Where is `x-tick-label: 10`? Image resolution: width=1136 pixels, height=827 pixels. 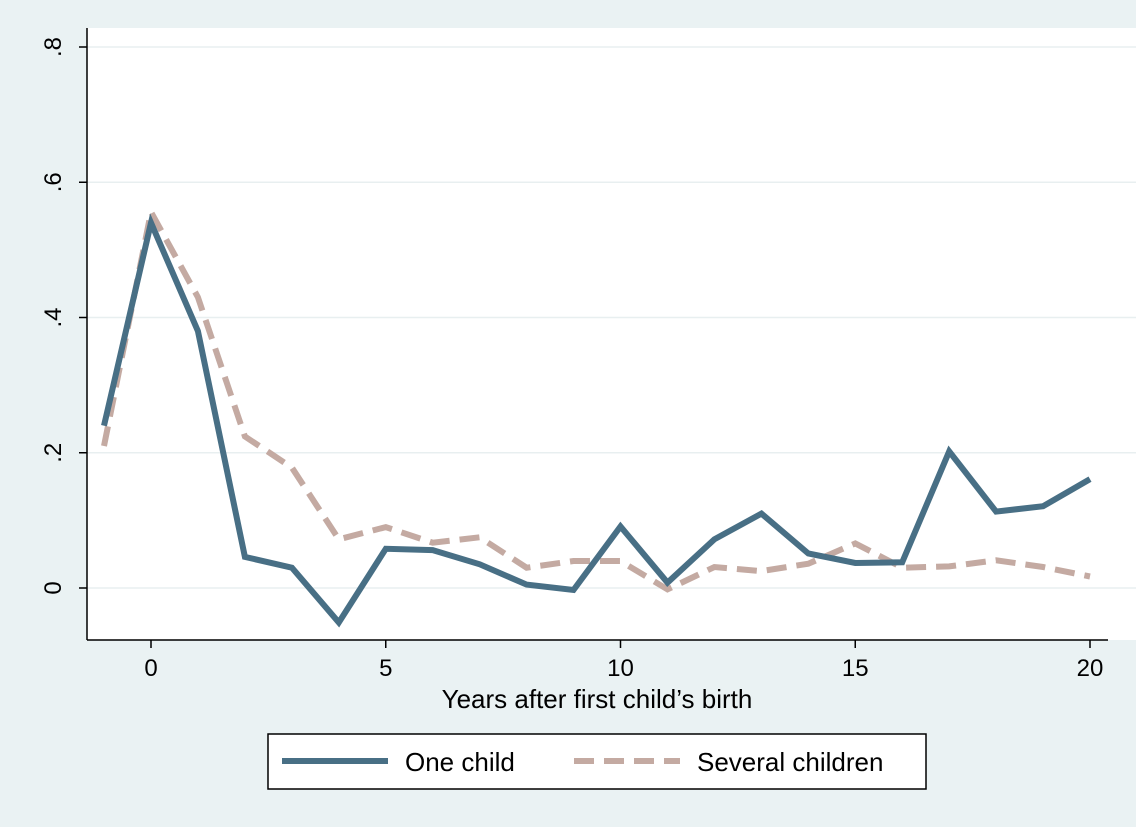
x-tick-label: 10 is located at coordinates (620, 668).